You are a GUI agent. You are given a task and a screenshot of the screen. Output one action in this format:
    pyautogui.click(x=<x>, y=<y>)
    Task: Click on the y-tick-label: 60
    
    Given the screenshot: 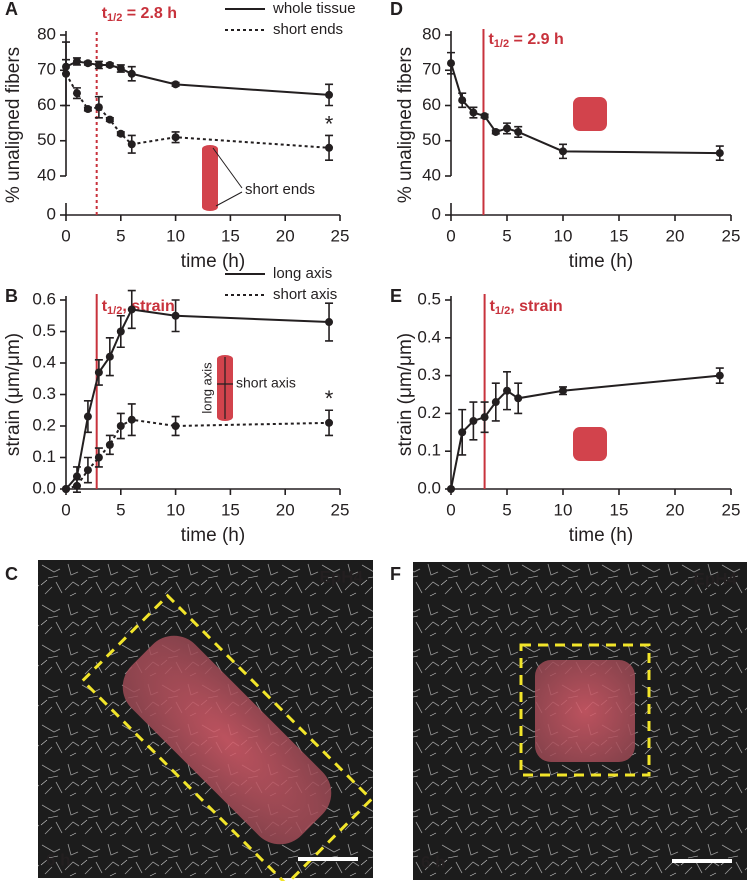 What is the action you would take?
    pyautogui.click(x=46, y=104)
    